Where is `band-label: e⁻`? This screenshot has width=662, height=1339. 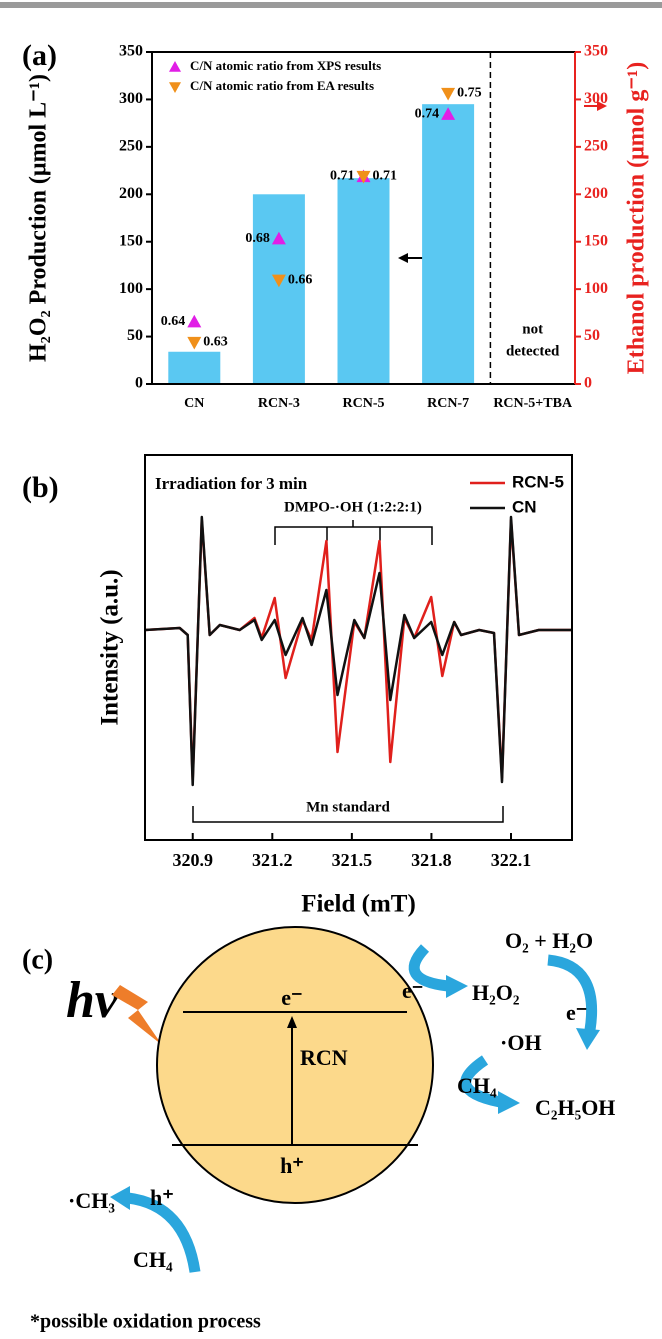 band-label: e⁻ is located at coordinates (291, 997).